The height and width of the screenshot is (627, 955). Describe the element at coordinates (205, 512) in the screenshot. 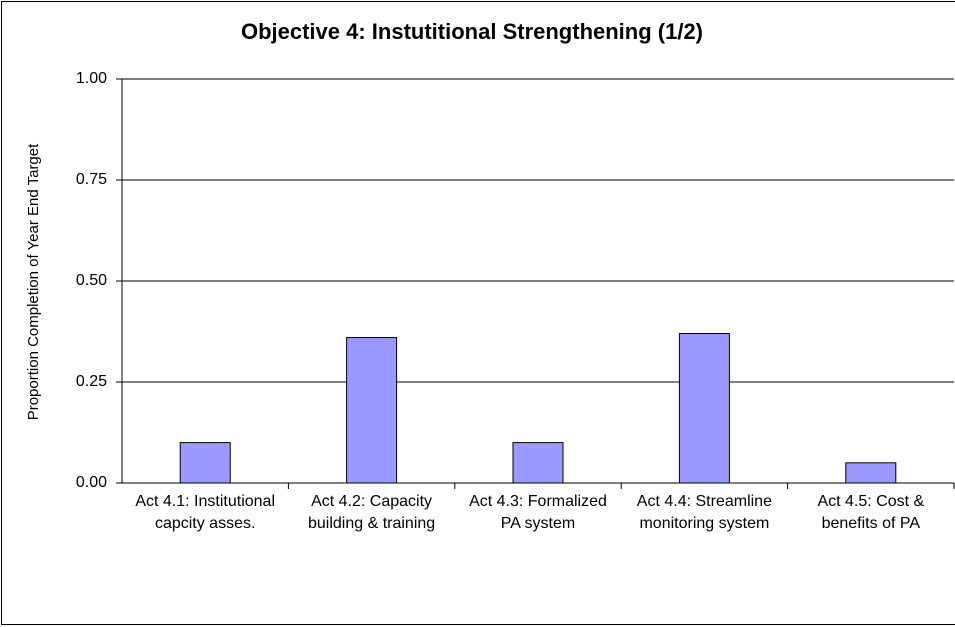

I see `x-tick-label: Act 4.1: Institutional capcity asses.` at that location.